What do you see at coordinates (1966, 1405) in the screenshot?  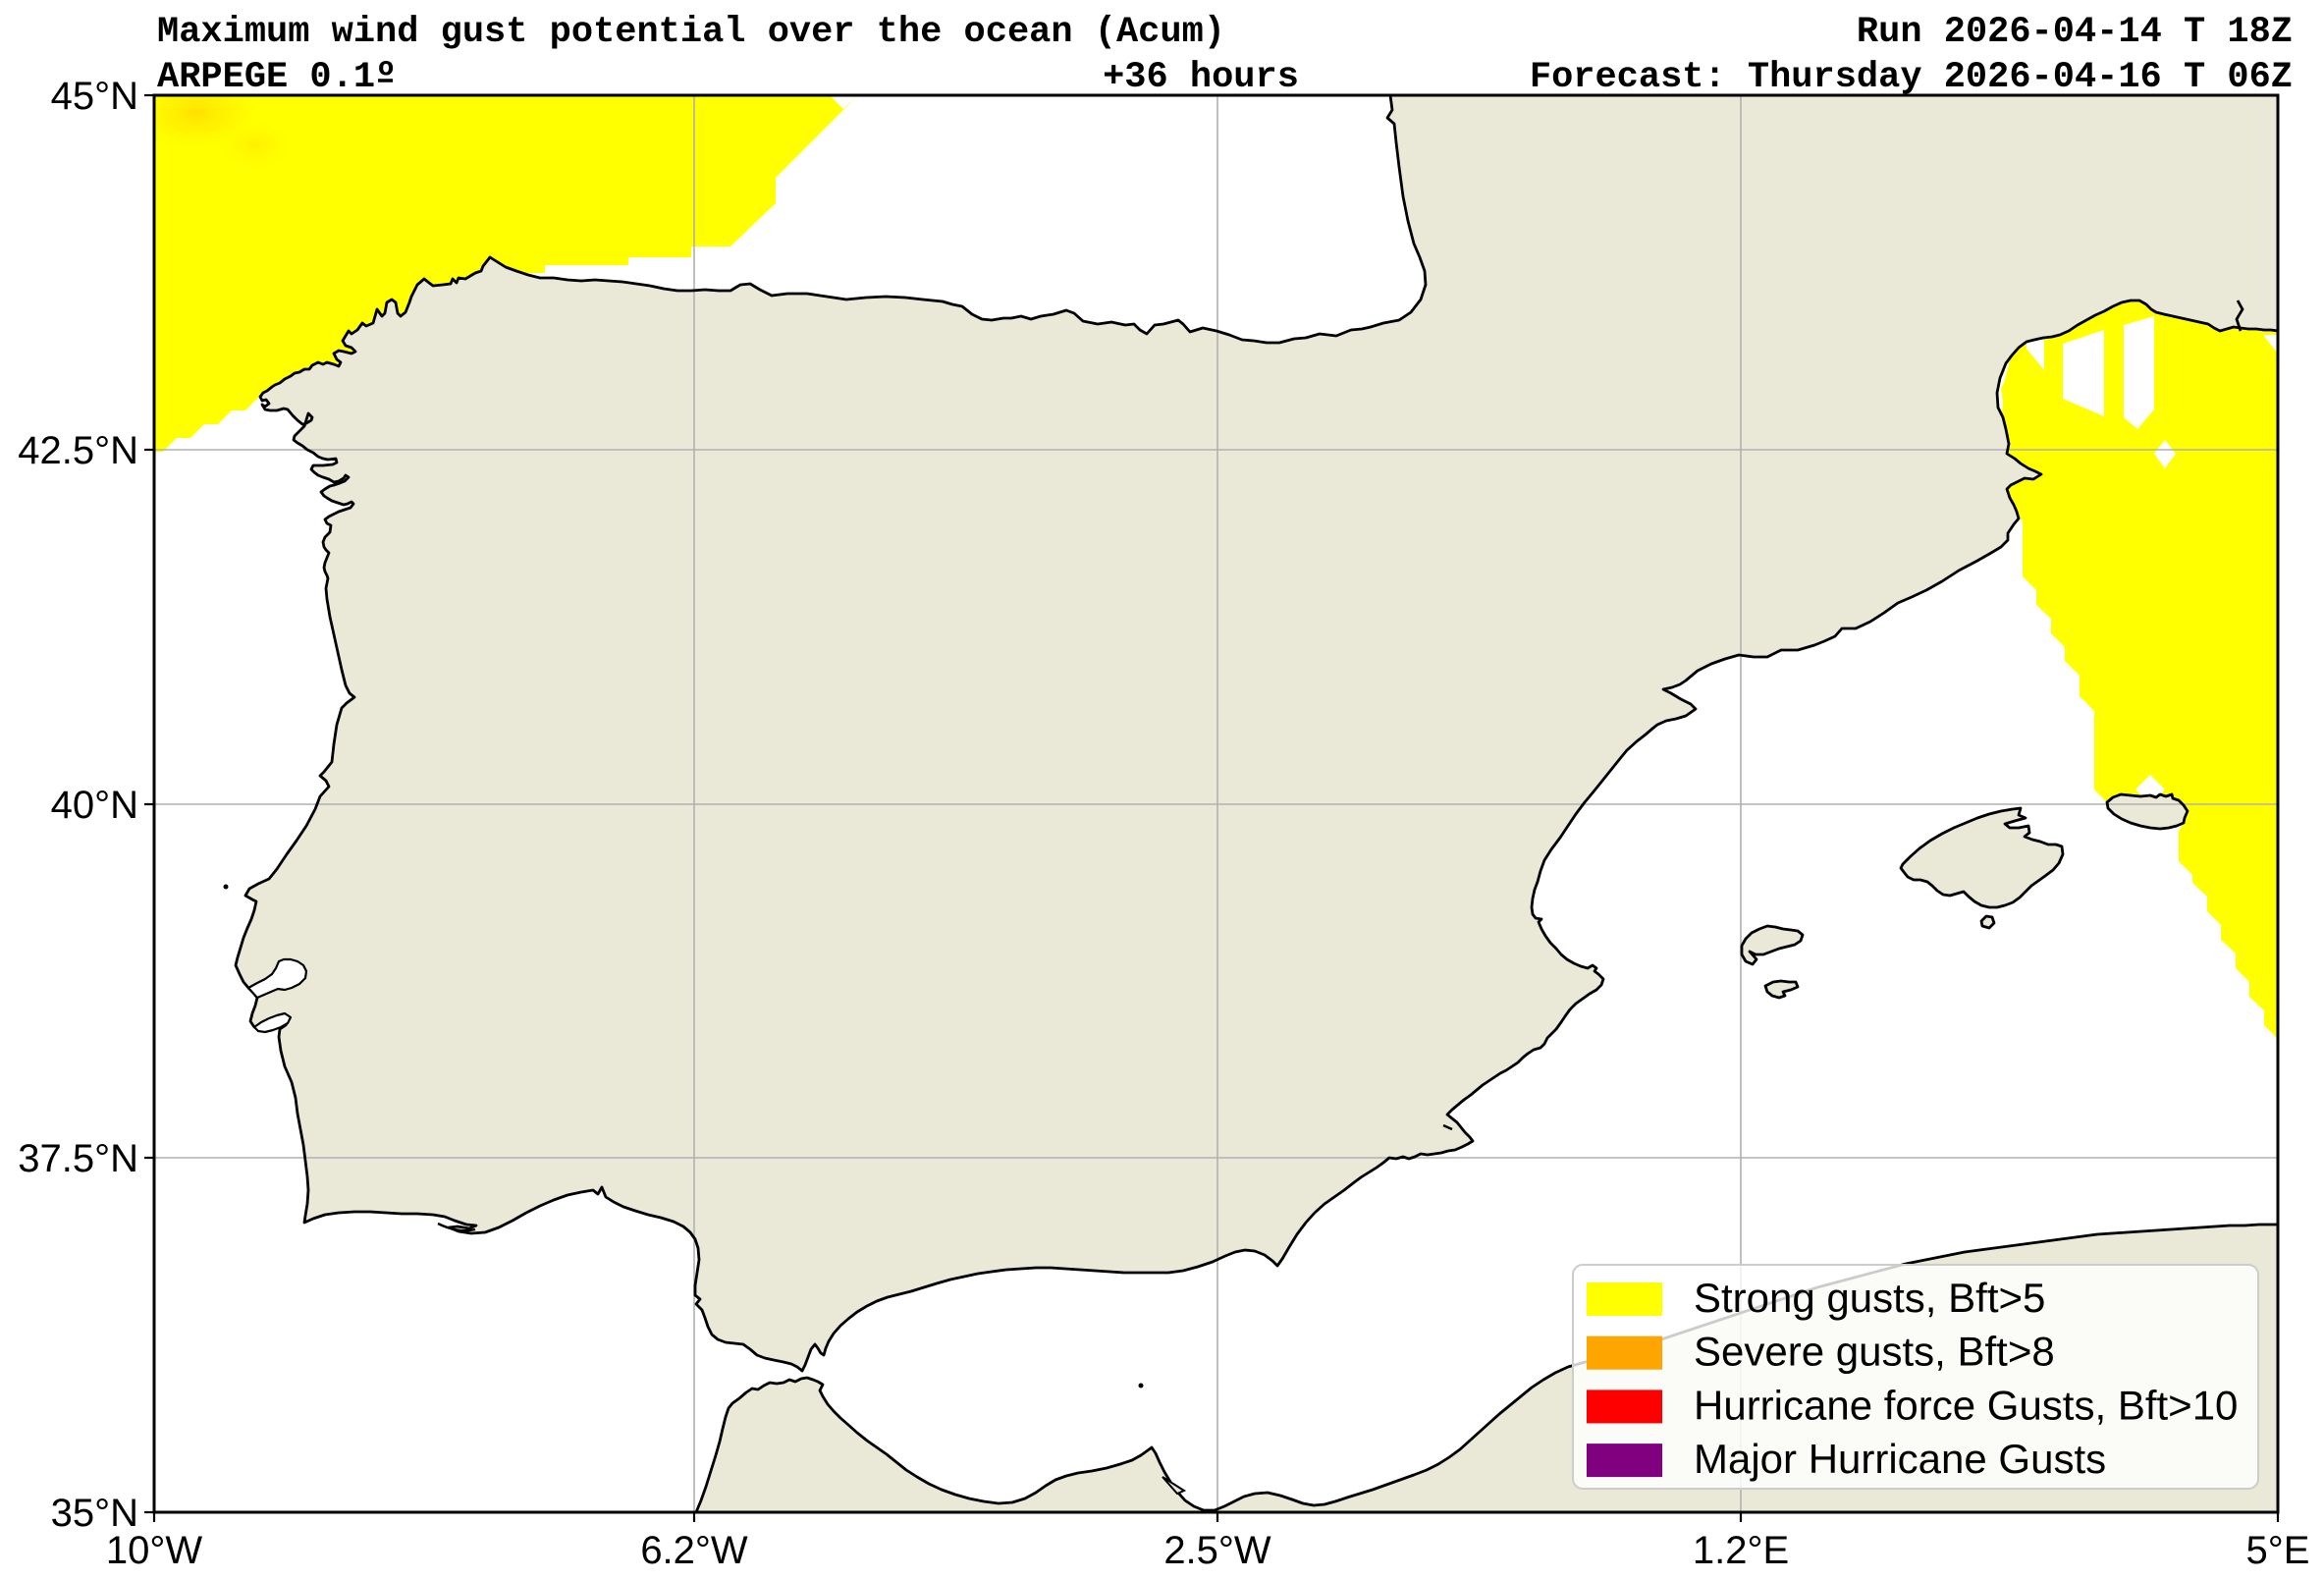 I see `svg-text: Hurricane force Gusts, Bft>10` at bounding box center [1966, 1405].